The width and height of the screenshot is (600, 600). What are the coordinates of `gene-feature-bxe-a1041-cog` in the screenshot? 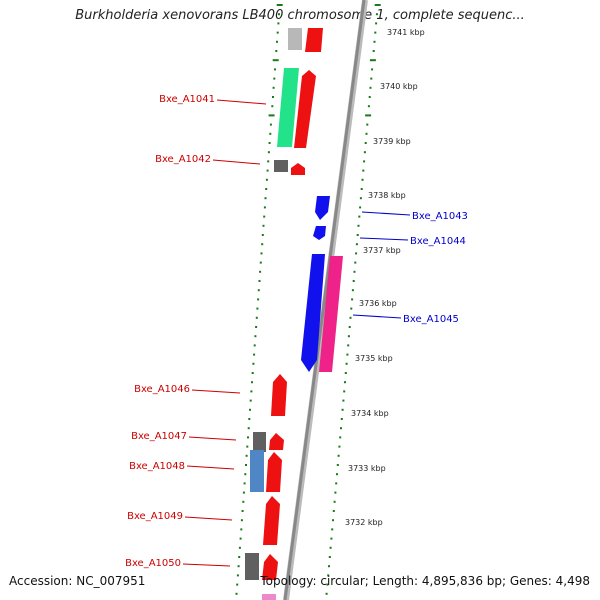 It's located at (288, 107).